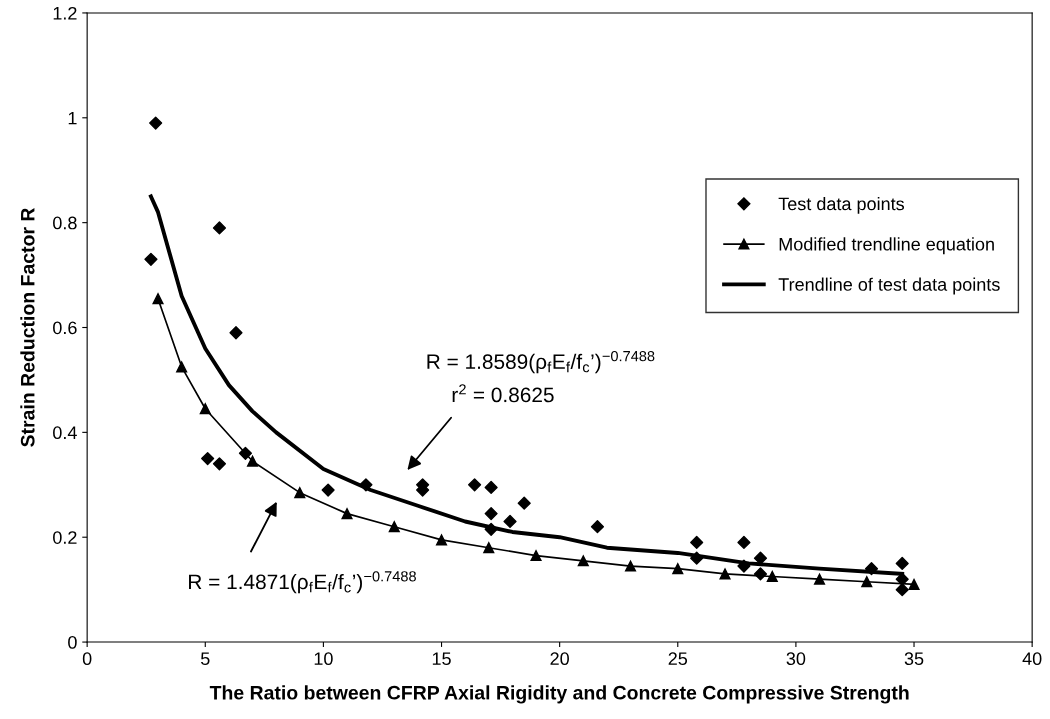  Describe the element at coordinates (441, 659) in the screenshot. I see `x-tick-label: 15` at that location.